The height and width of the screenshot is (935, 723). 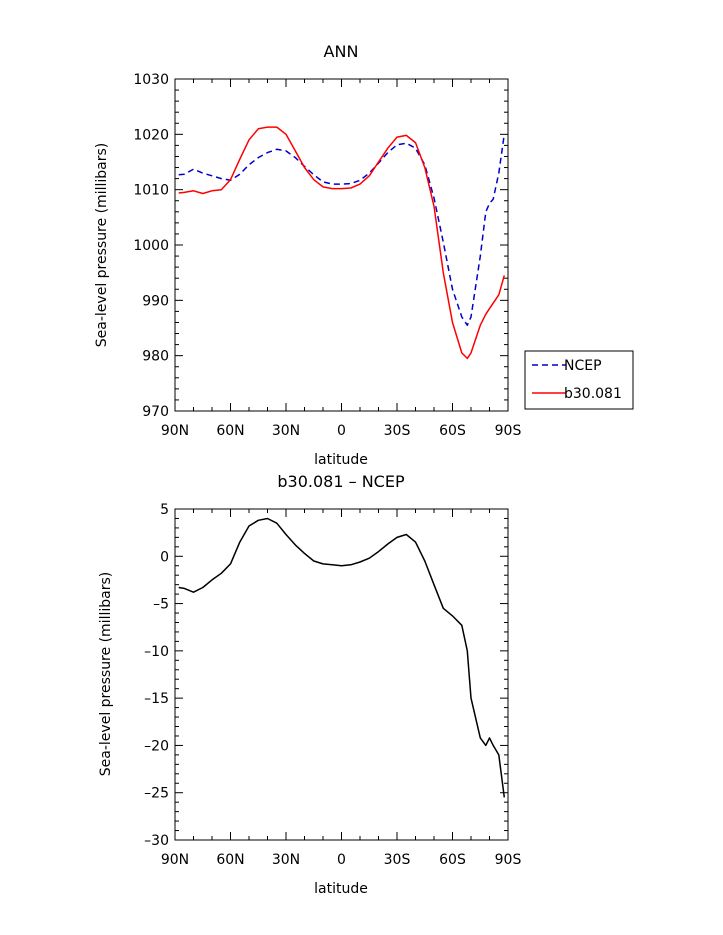 I want to click on bottom-x-tick-label: 60S, so click(x=452, y=860).